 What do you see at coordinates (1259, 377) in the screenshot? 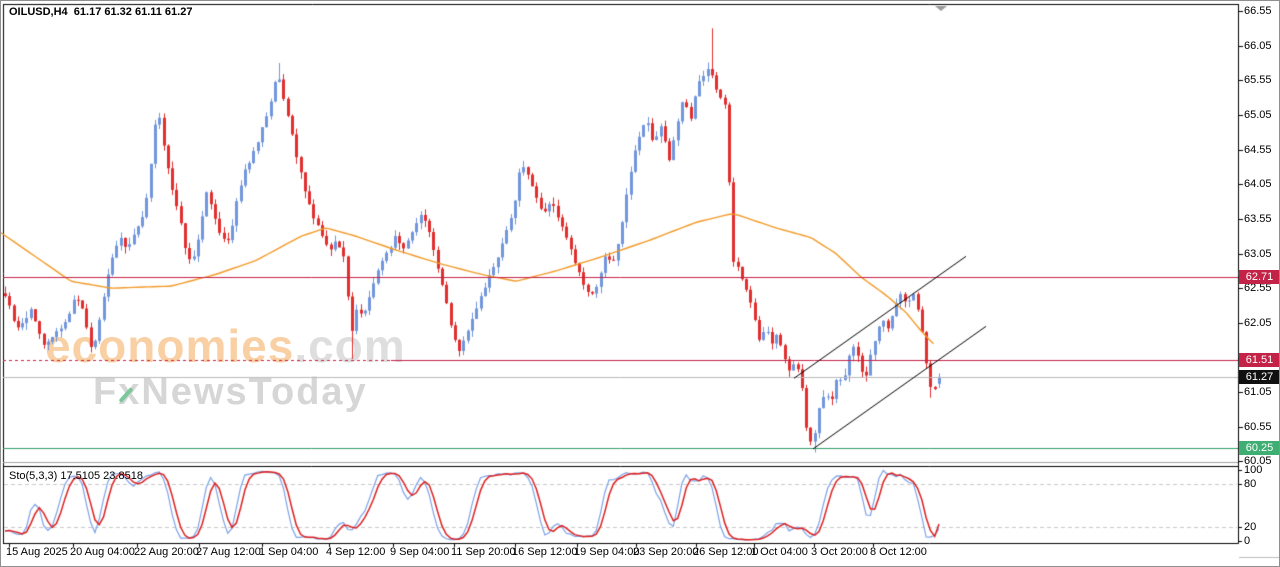
I see `price-badge-current-price: 61.27` at bounding box center [1259, 377].